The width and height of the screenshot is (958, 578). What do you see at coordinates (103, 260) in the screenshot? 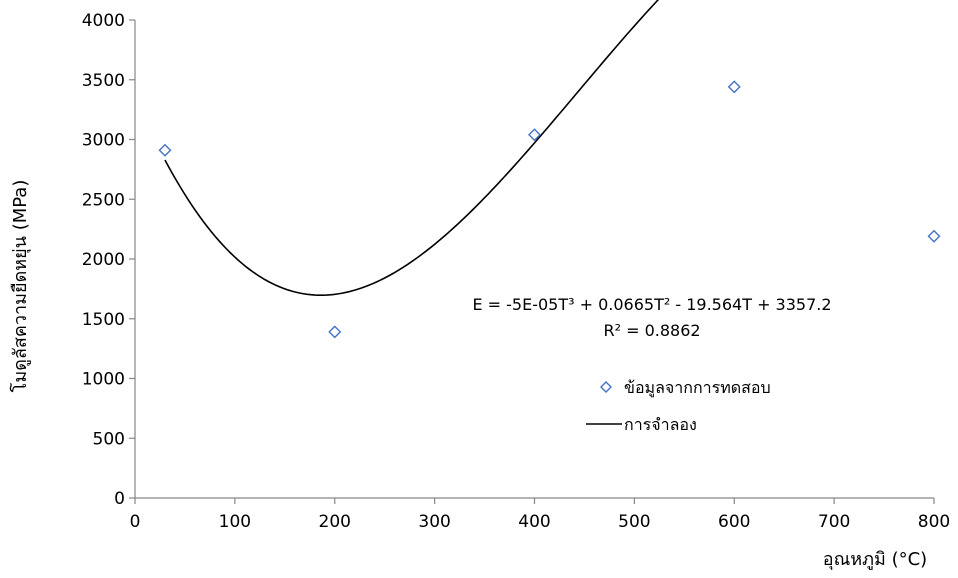
I see `y-tick-label: 2000` at bounding box center [103, 260].